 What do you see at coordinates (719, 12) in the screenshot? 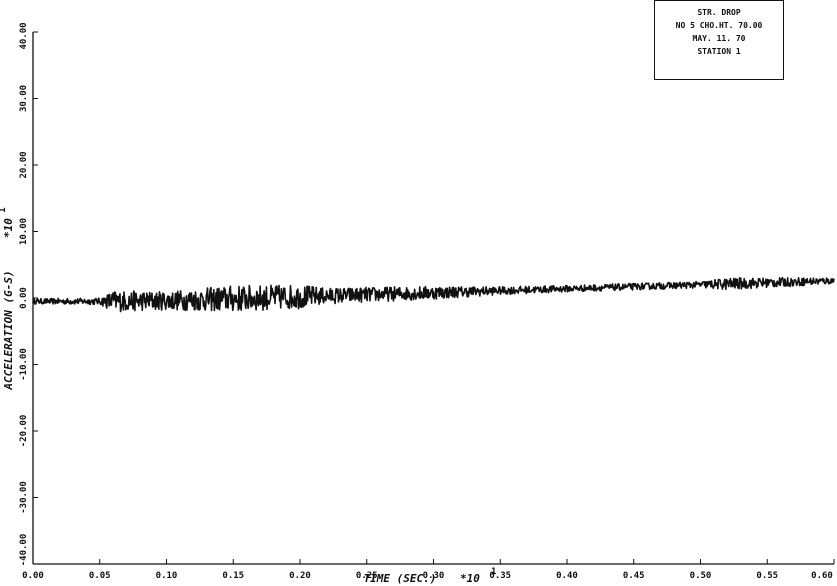
I see `legend-line-test: STR. DROP` at bounding box center [719, 12].